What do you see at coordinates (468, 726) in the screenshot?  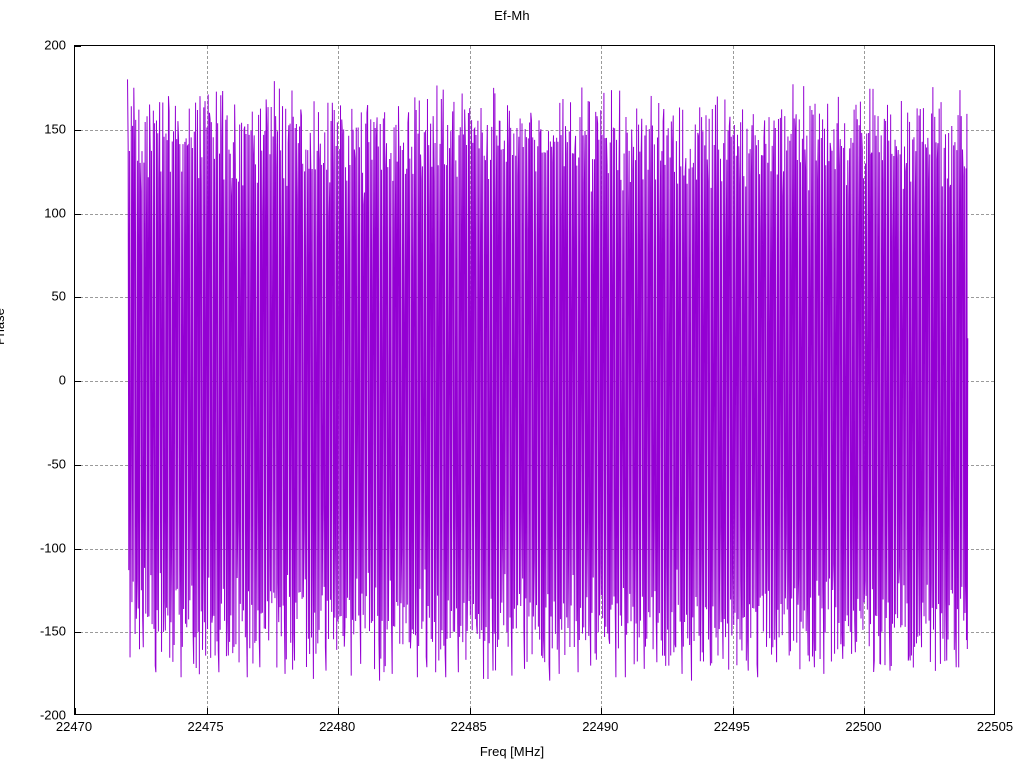 I see `x-tick-label: 22485` at bounding box center [468, 726].